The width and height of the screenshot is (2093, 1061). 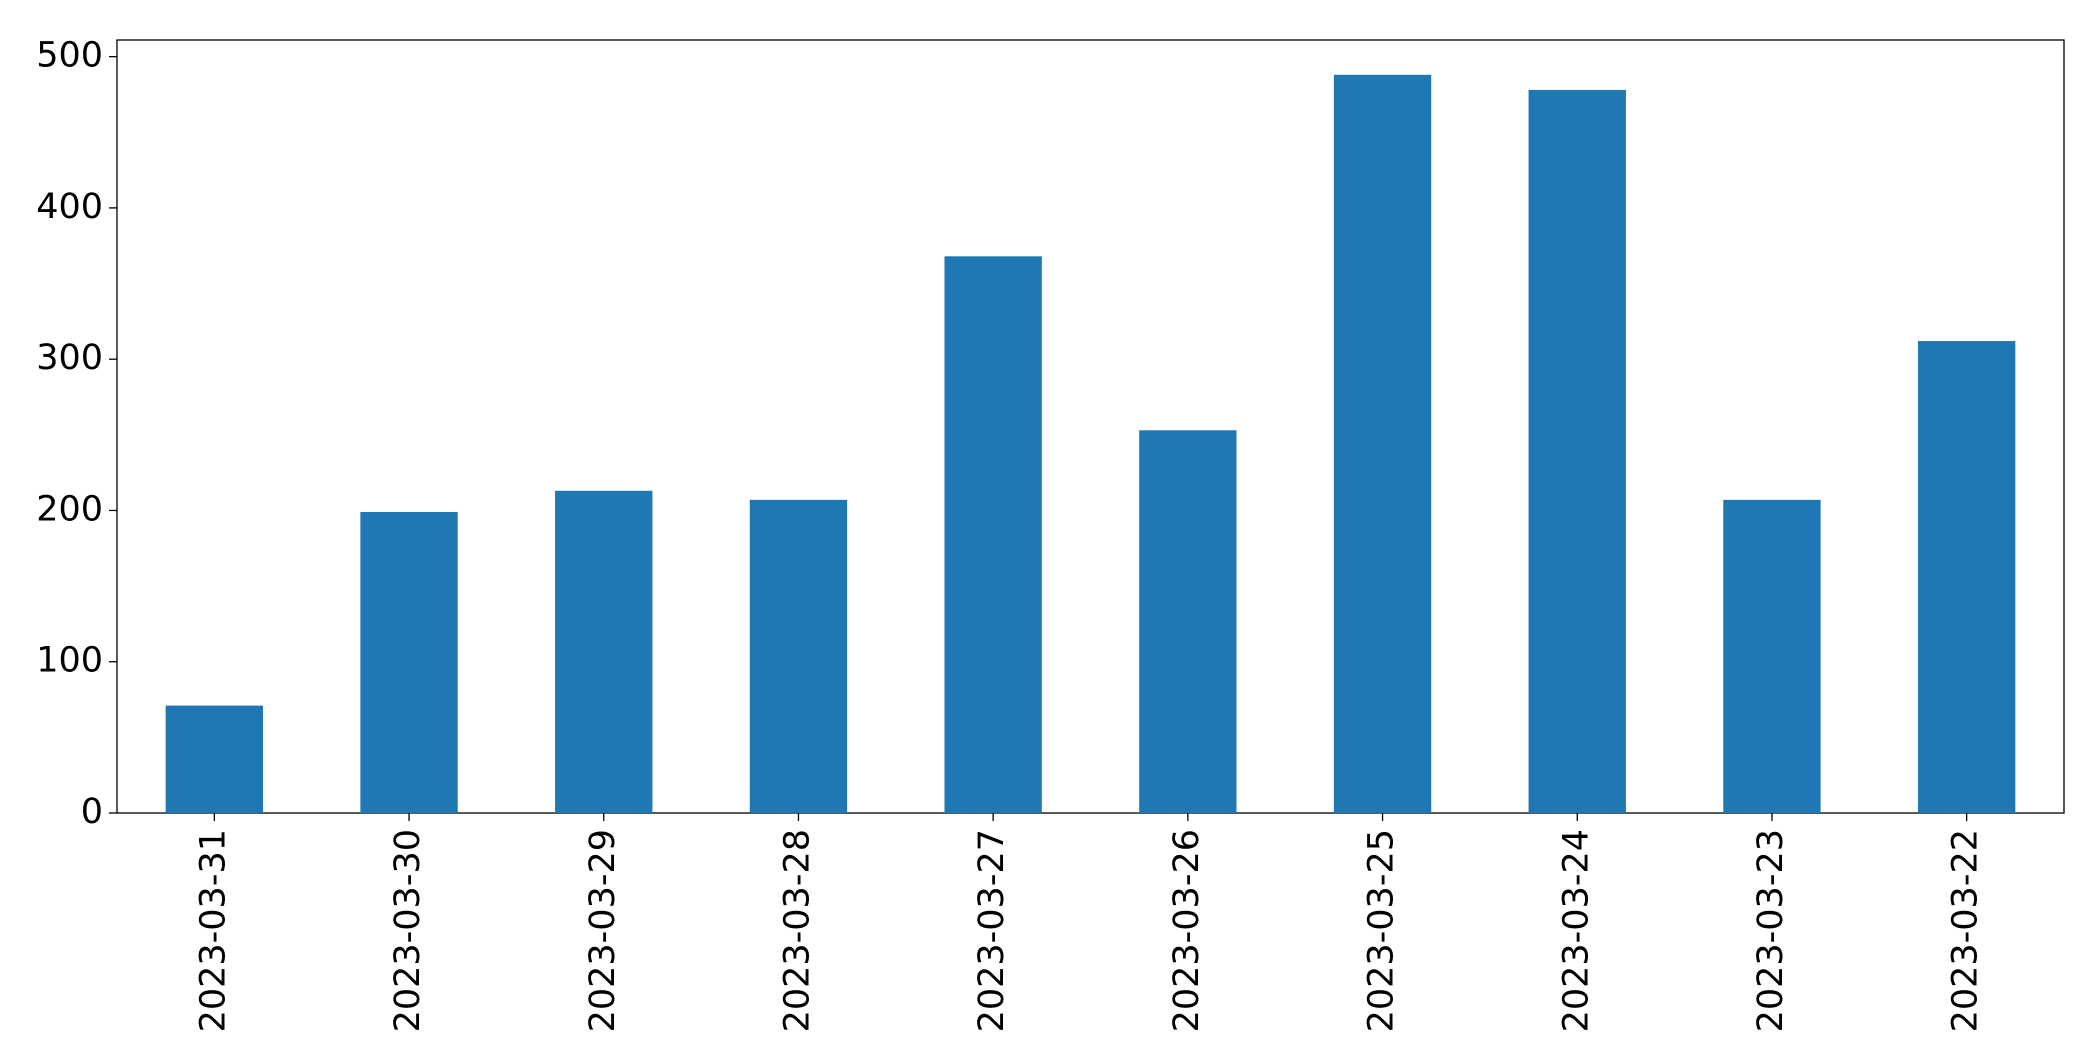 What do you see at coordinates (69, 358) in the screenshot?
I see `y-tick-label: 300` at bounding box center [69, 358].